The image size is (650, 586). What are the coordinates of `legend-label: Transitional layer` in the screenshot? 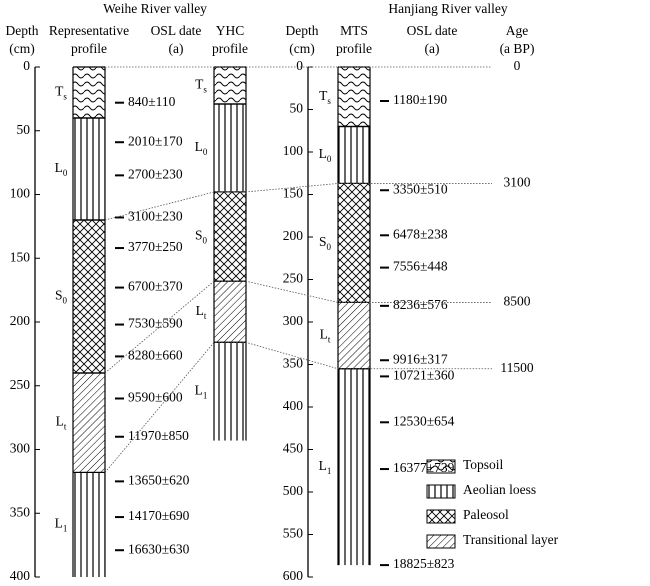 It's located at (511, 539).